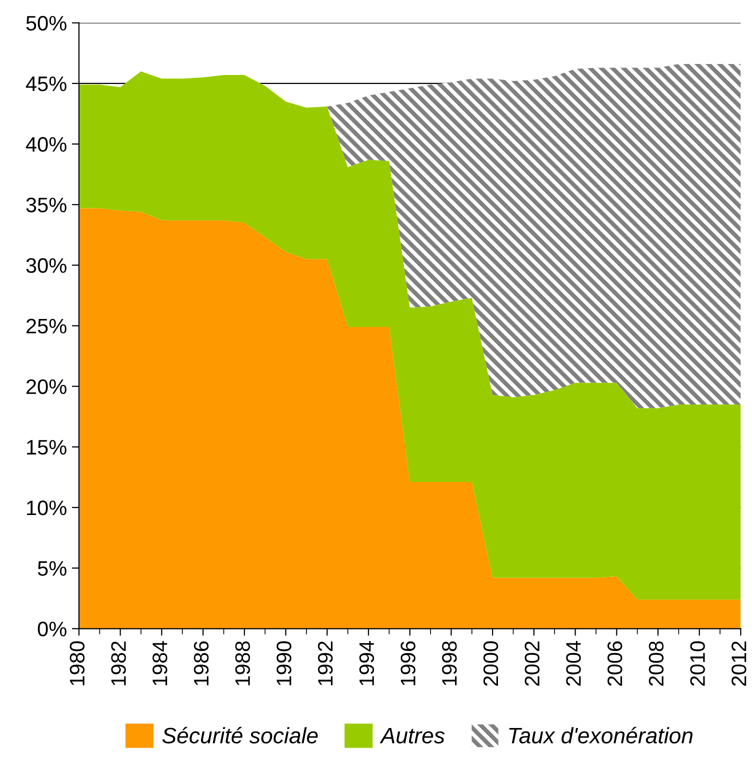 This screenshot has height=762, width=752. What do you see at coordinates (46, 84) in the screenshot?
I see `y-tick-label: 45%` at bounding box center [46, 84].